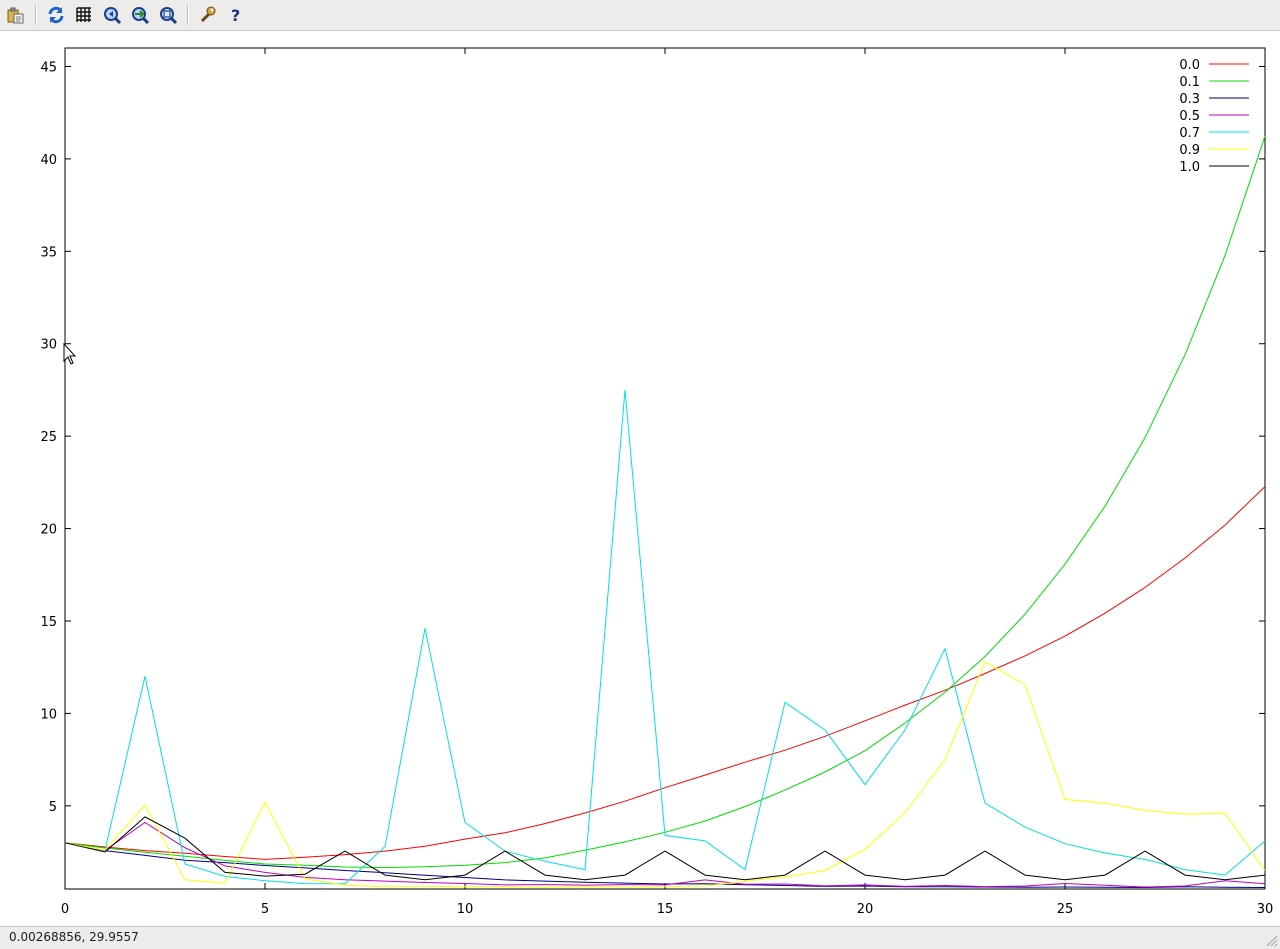 This screenshot has width=1280, height=949. I want to click on grid-icon, so click(84, 15).